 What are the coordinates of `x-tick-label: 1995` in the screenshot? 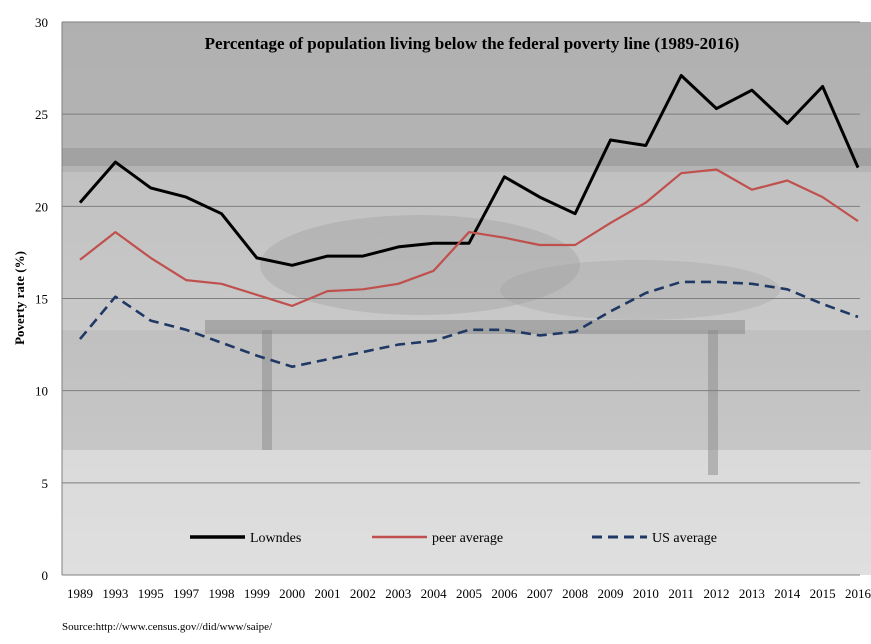 It's located at (151, 593).